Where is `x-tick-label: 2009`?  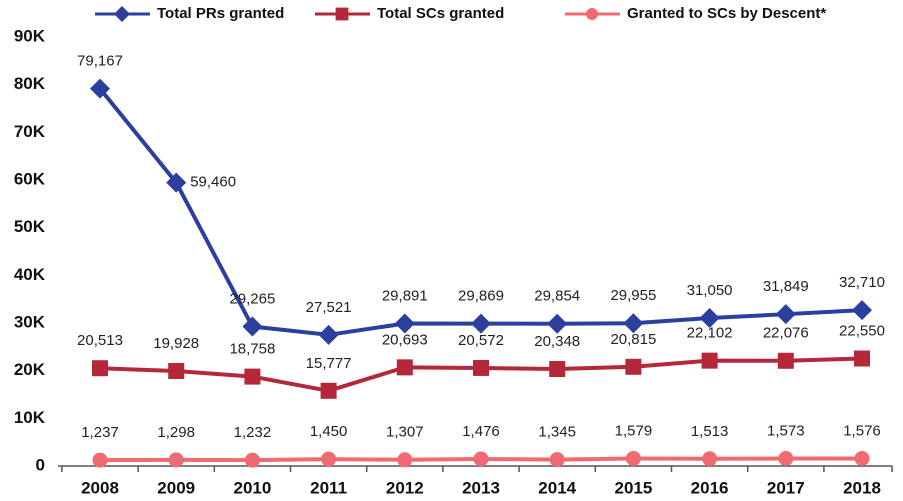
x-tick-label: 2009 is located at coordinates (176, 487).